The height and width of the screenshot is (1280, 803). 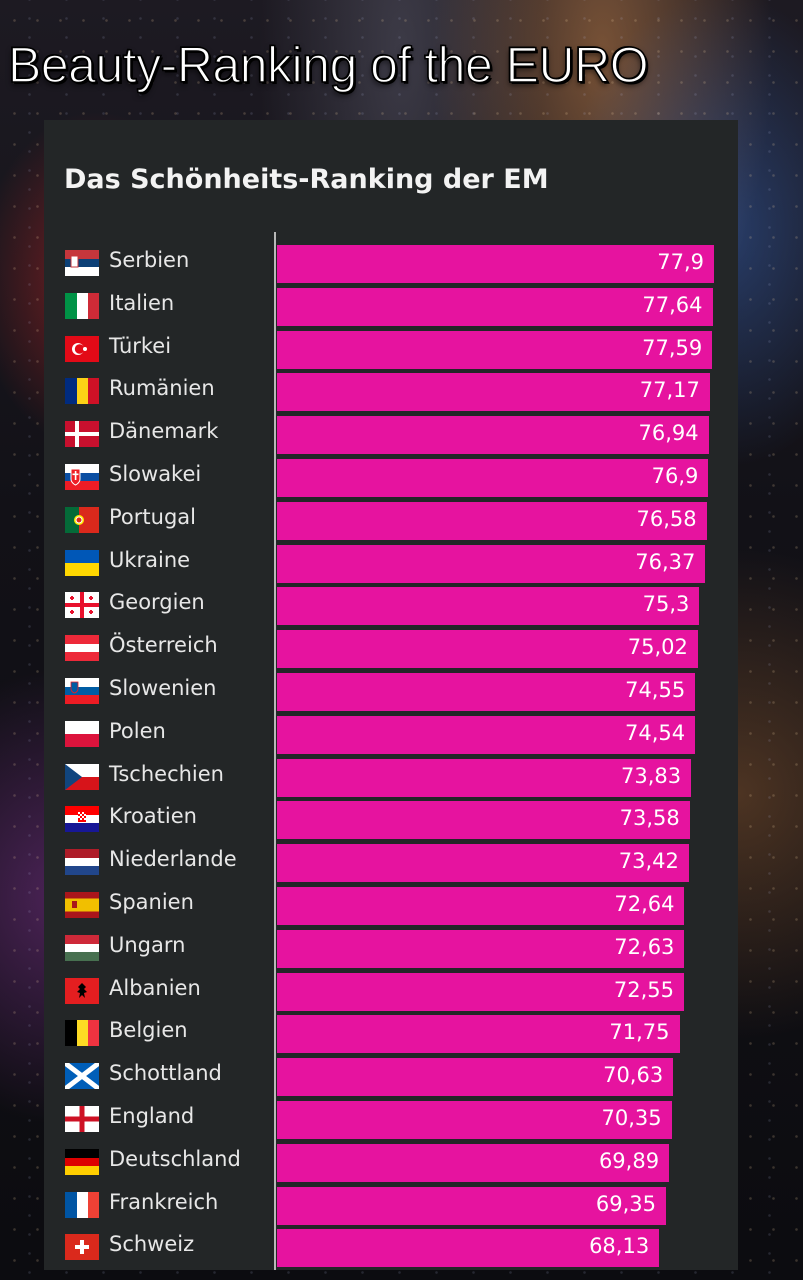 I want to click on albania-flag-icon, so click(x=82, y=990).